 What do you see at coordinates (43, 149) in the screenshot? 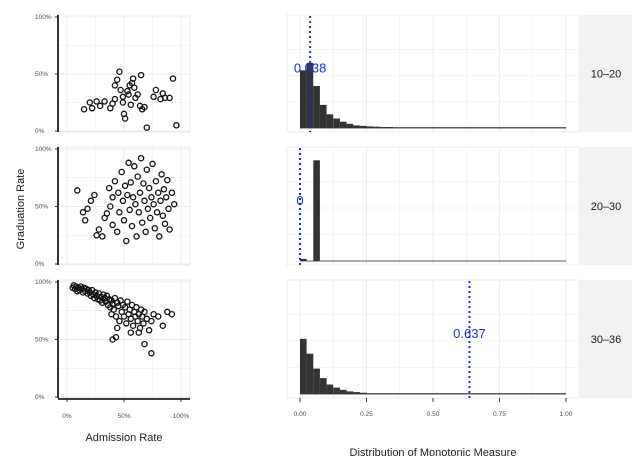
I see `scatter-y-tick-label: 100%` at bounding box center [43, 149].